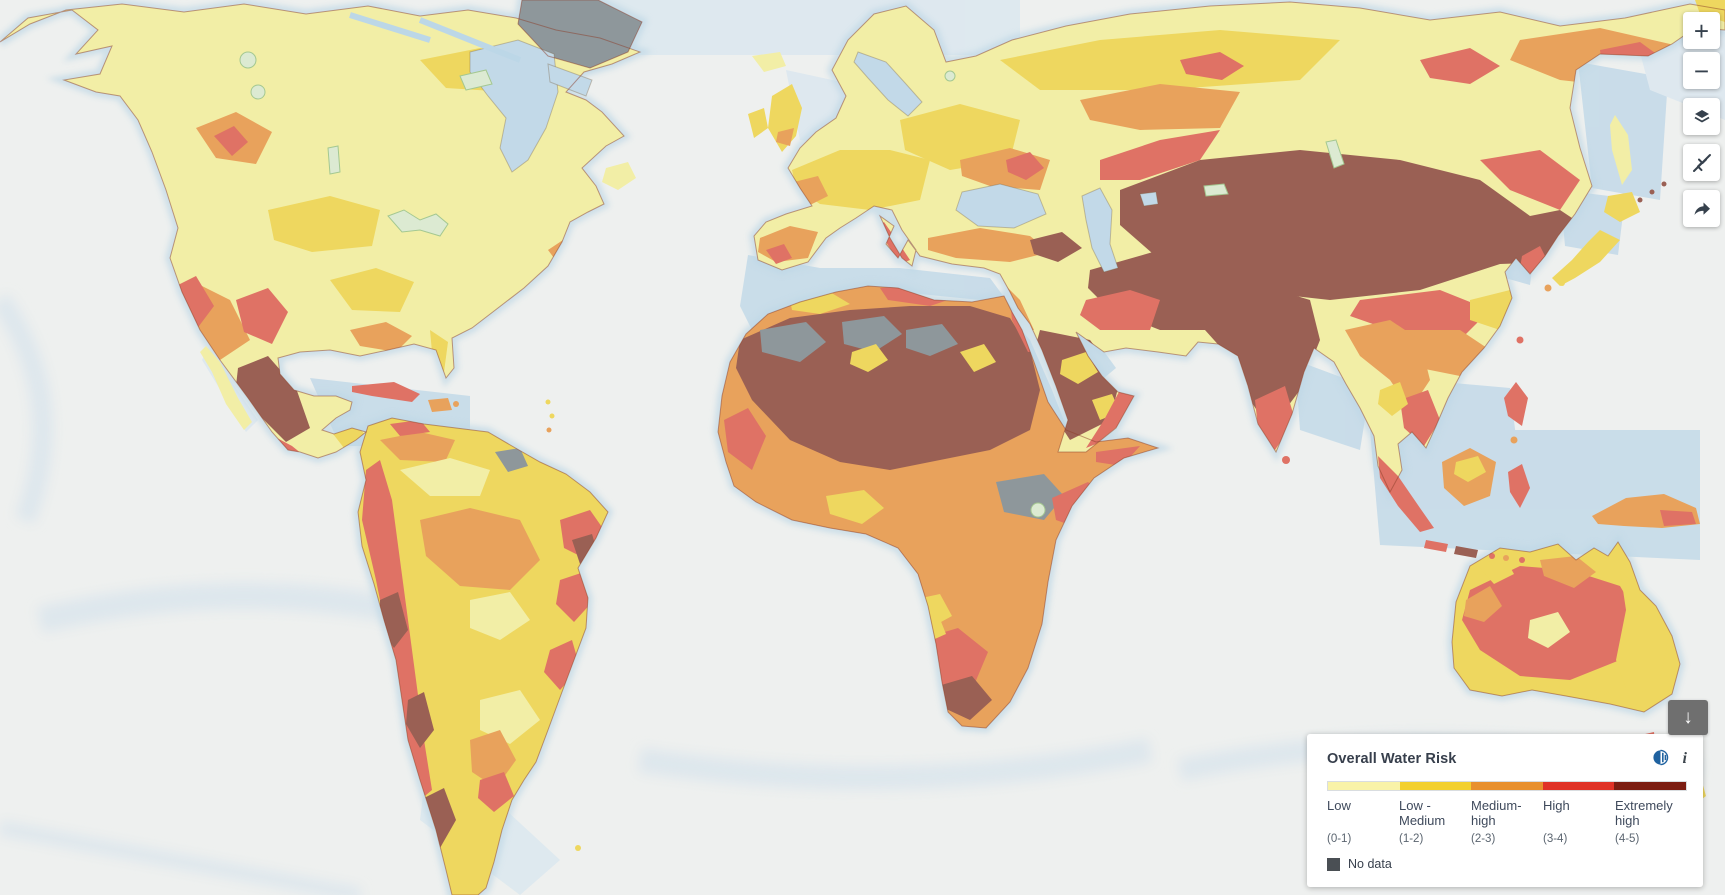 The image size is (1725, 895). What do you see at coordinates (1496, 813) in the screenshot?
I see `legend-label-medium-high: Medium-high` at bounding box center [1496, 813].